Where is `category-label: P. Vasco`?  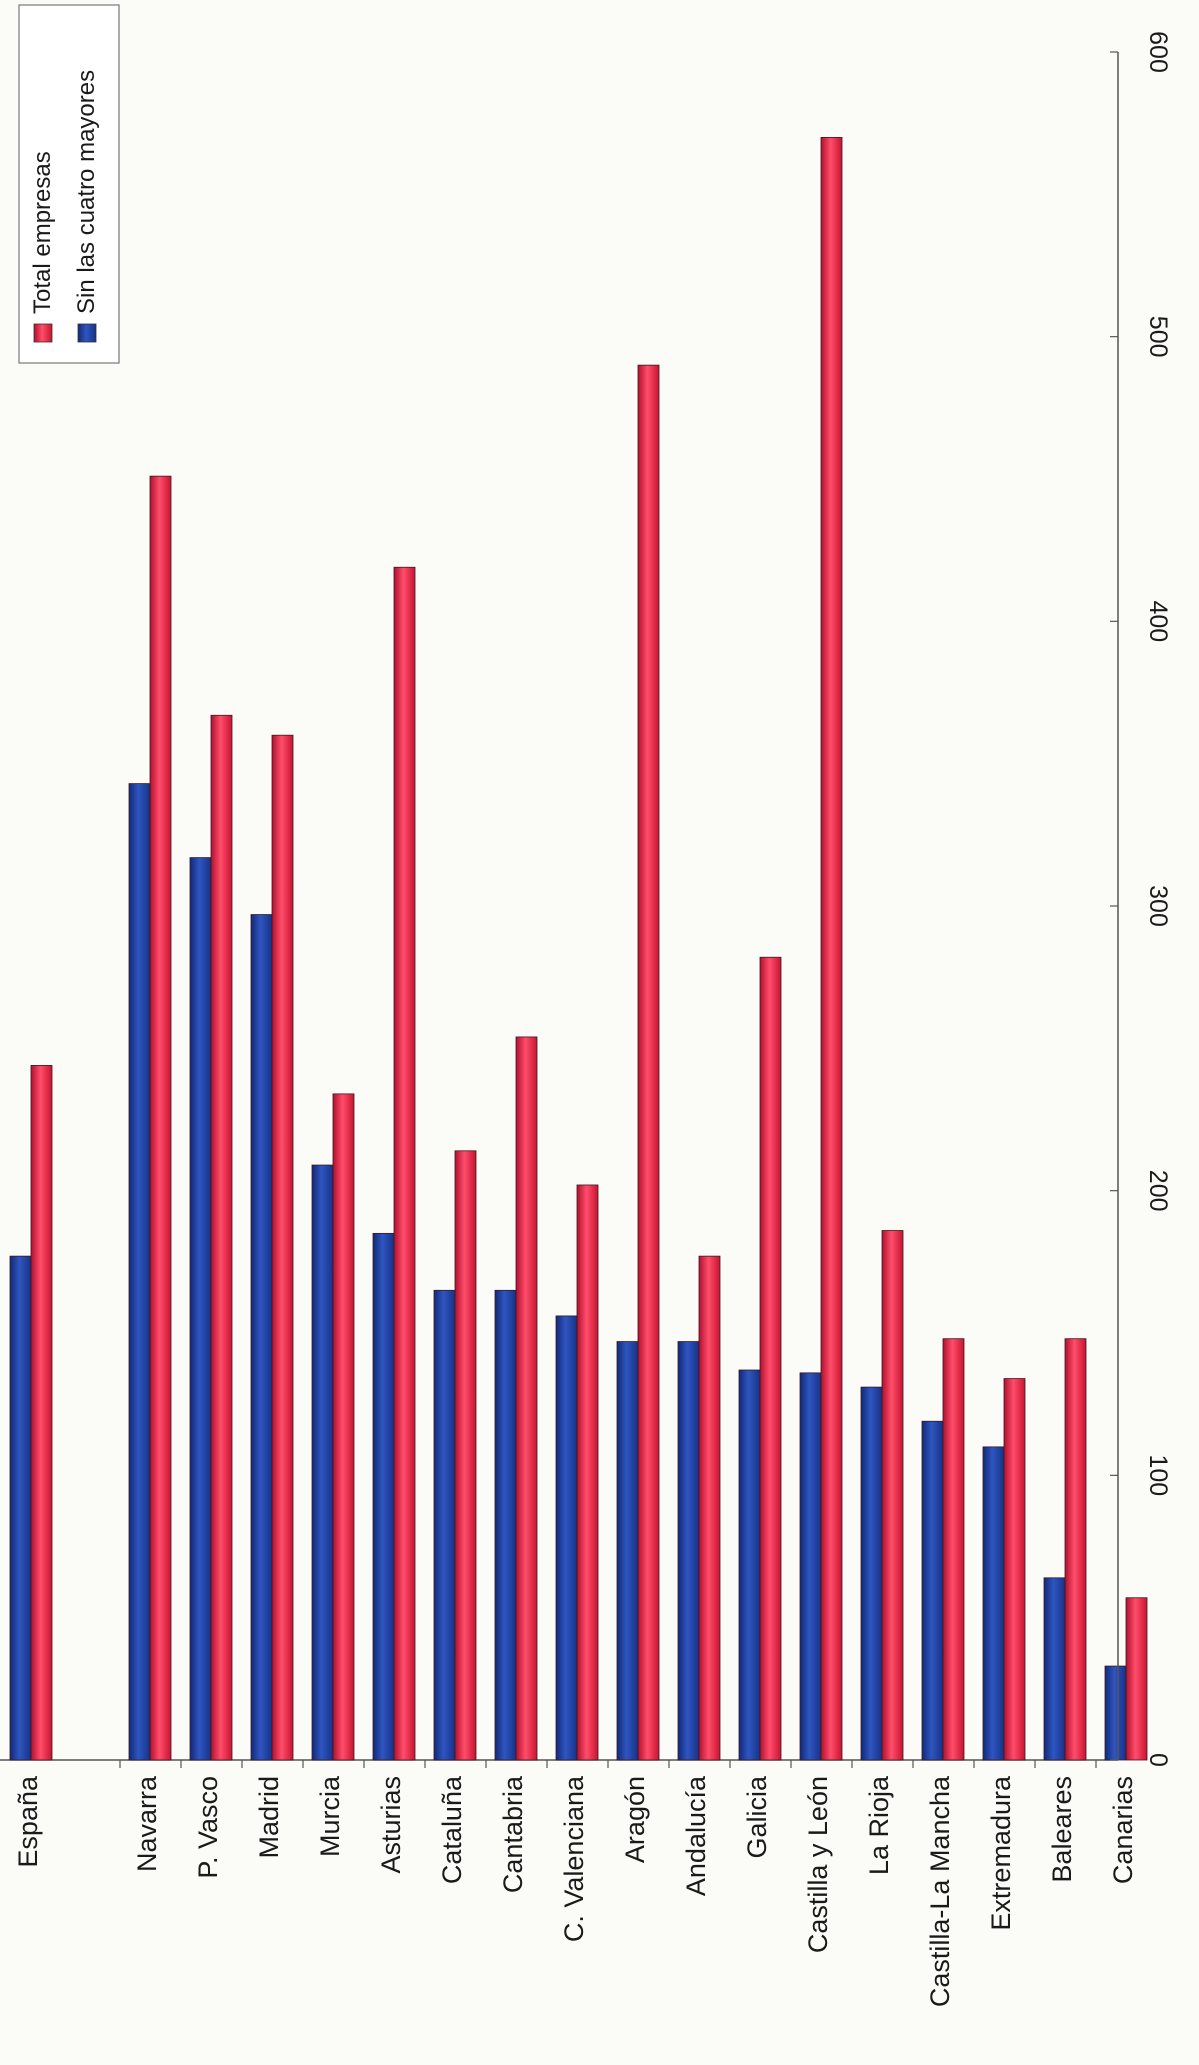 category-label: P. Vasco is located at coordinates (208, 1827).